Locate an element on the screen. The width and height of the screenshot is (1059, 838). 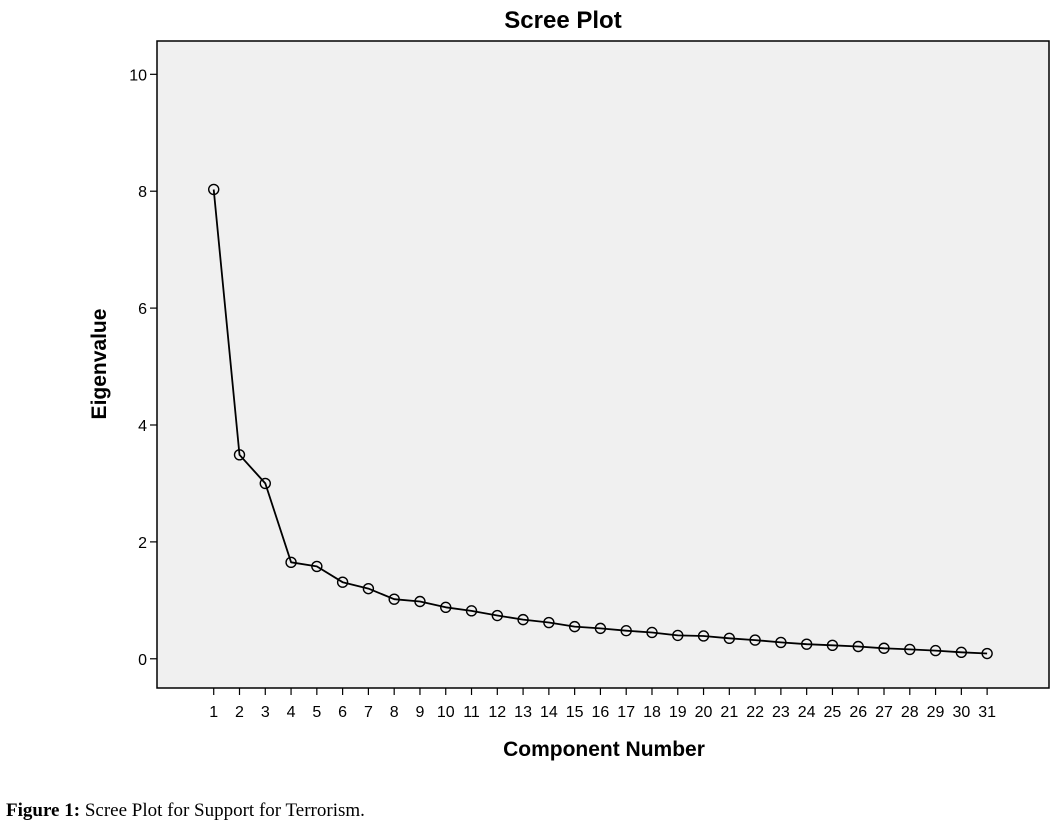
x-tick-label-1: 1 is located at coordinates (213, 712).